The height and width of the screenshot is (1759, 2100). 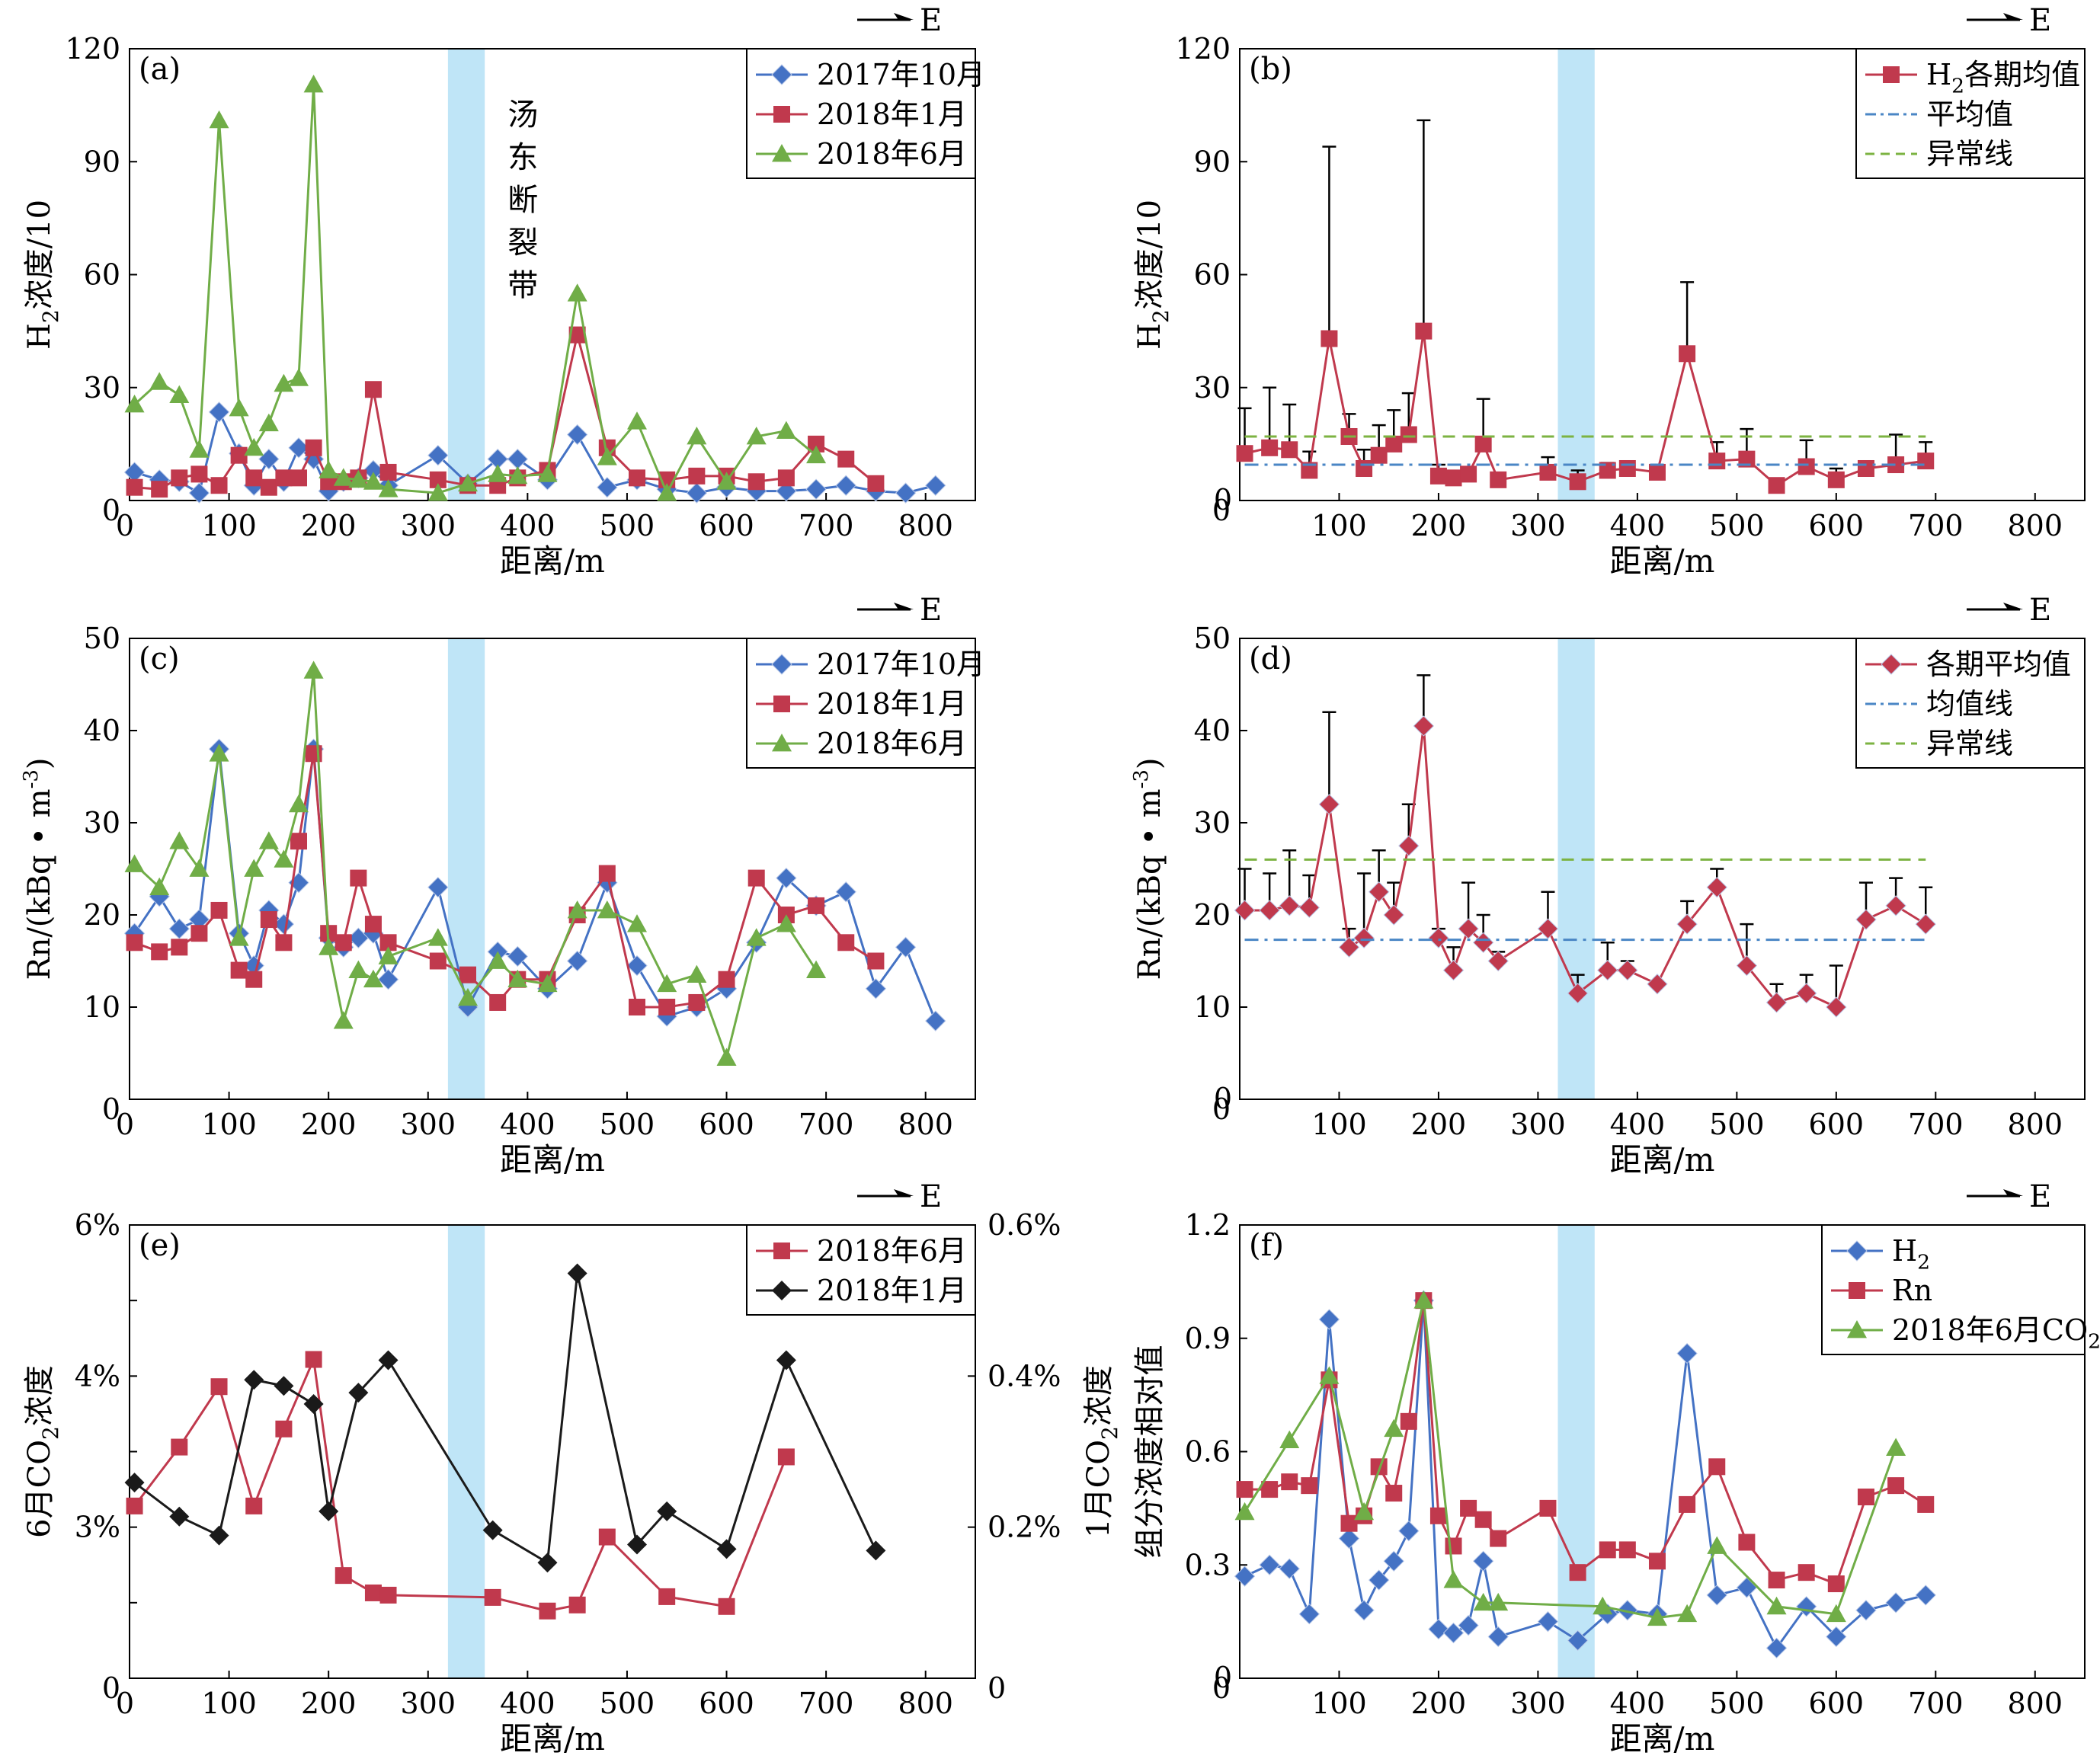 What do you see at coordinates (1837, 1704) in the screenshot?
I see `x-tick-label: 600` at bounding box center [1837, 1704].